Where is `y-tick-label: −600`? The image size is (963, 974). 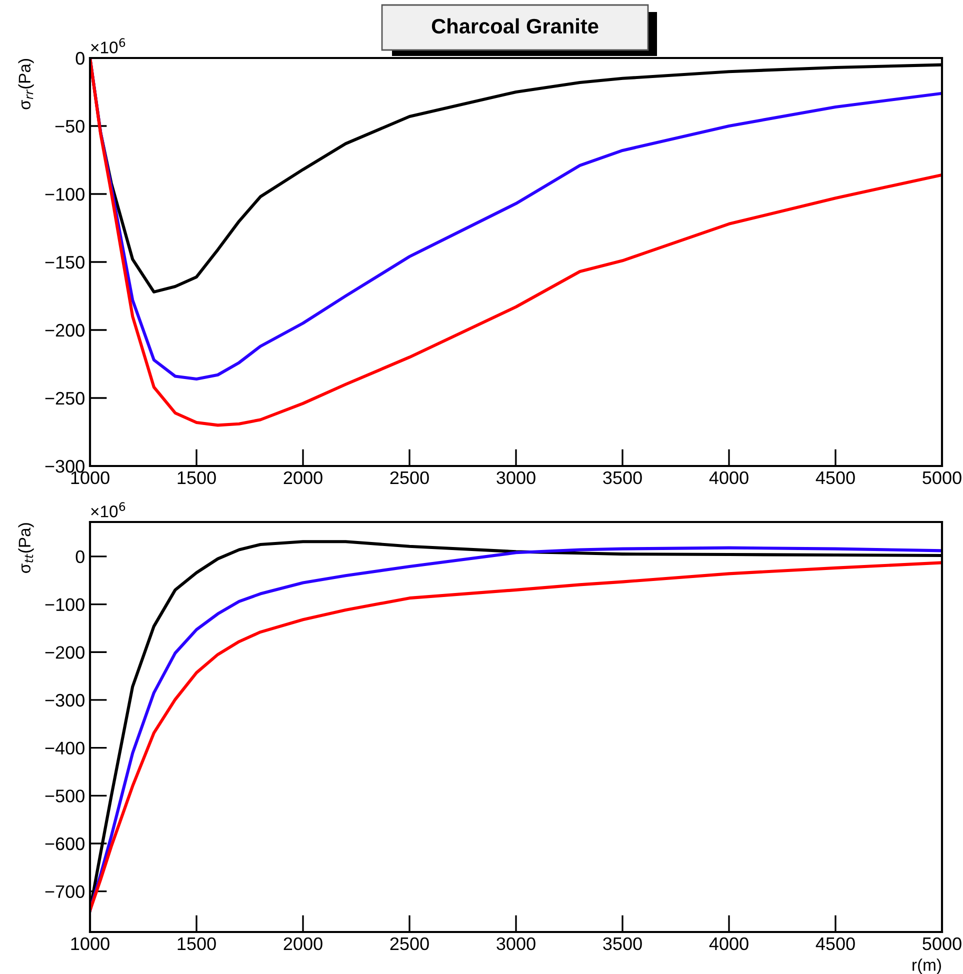
y-tick-label: −600 is located at coordinates (64, 843).